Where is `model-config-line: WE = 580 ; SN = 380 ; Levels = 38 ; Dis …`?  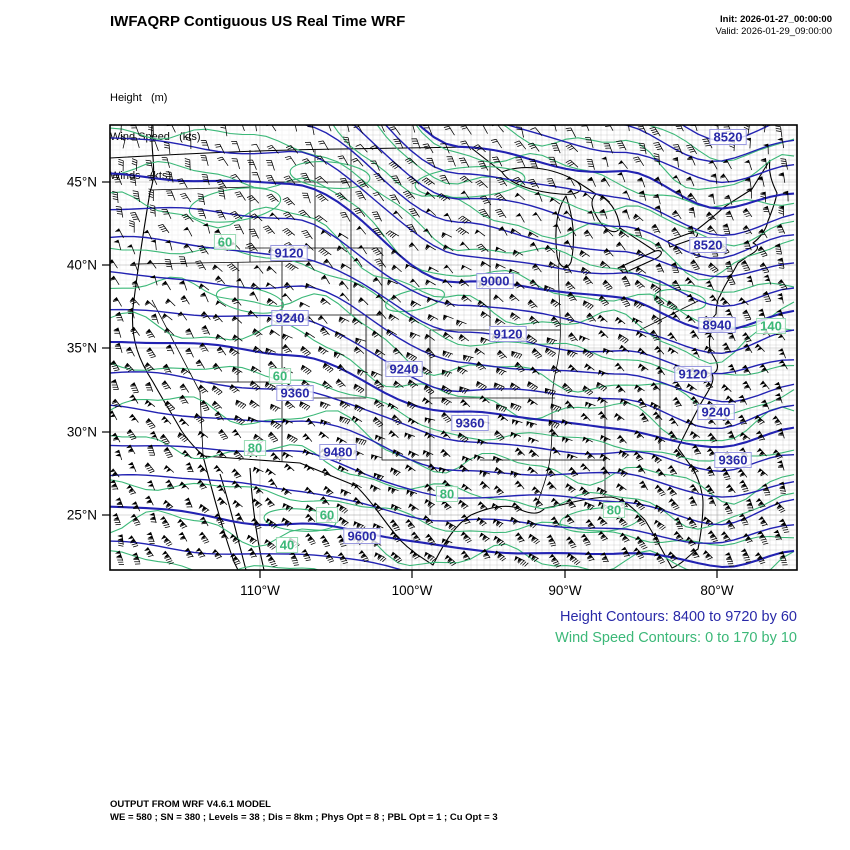 model-config-line: WE = 580 ; SN = 380 ; Levels = 38 ; Dis … is located at coordinates (304, 817).